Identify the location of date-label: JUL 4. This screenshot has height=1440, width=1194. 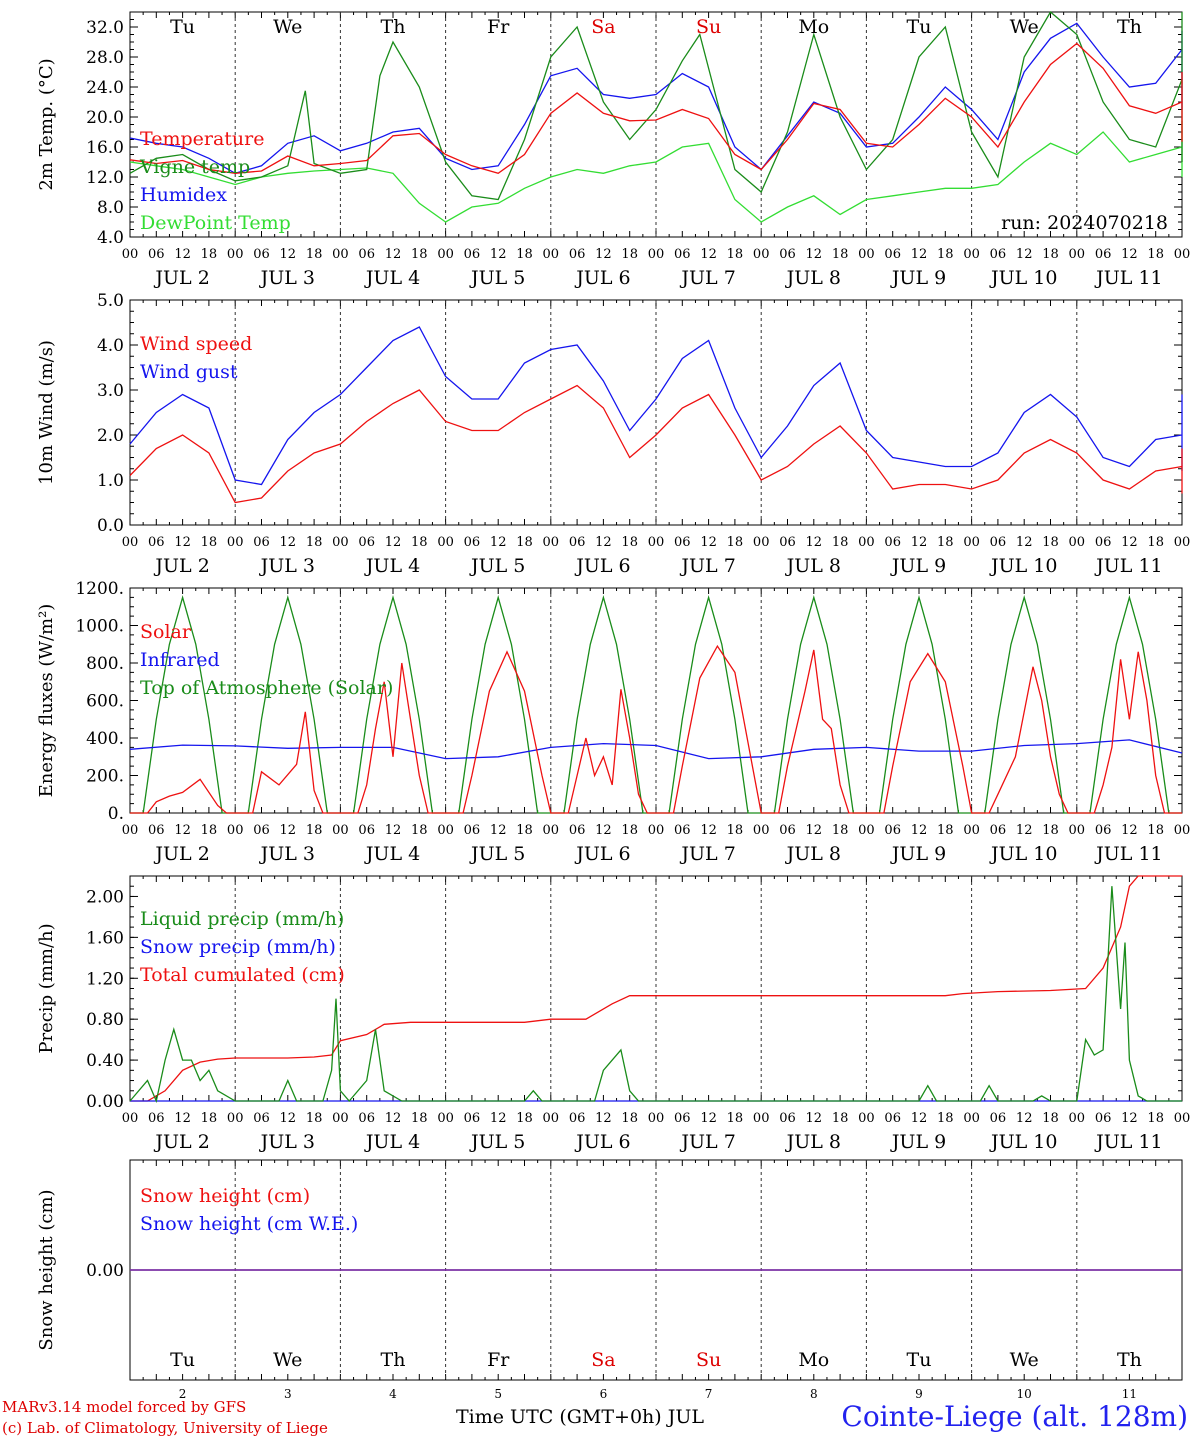
(392, 1142).